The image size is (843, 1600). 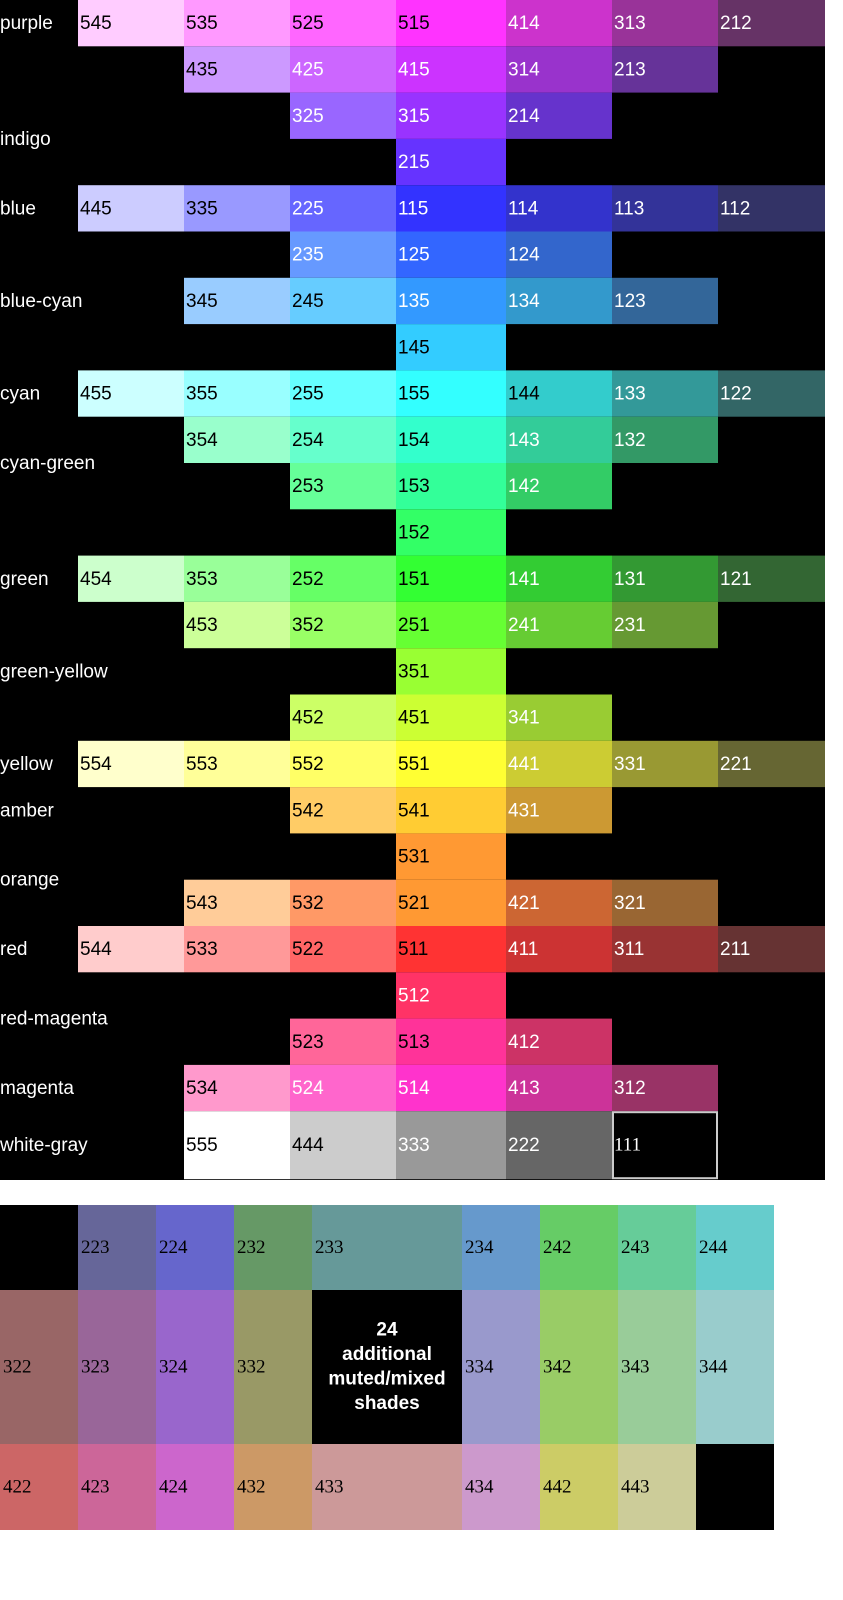 I want to click on cell-label: 431, so click(x=524, y=810).